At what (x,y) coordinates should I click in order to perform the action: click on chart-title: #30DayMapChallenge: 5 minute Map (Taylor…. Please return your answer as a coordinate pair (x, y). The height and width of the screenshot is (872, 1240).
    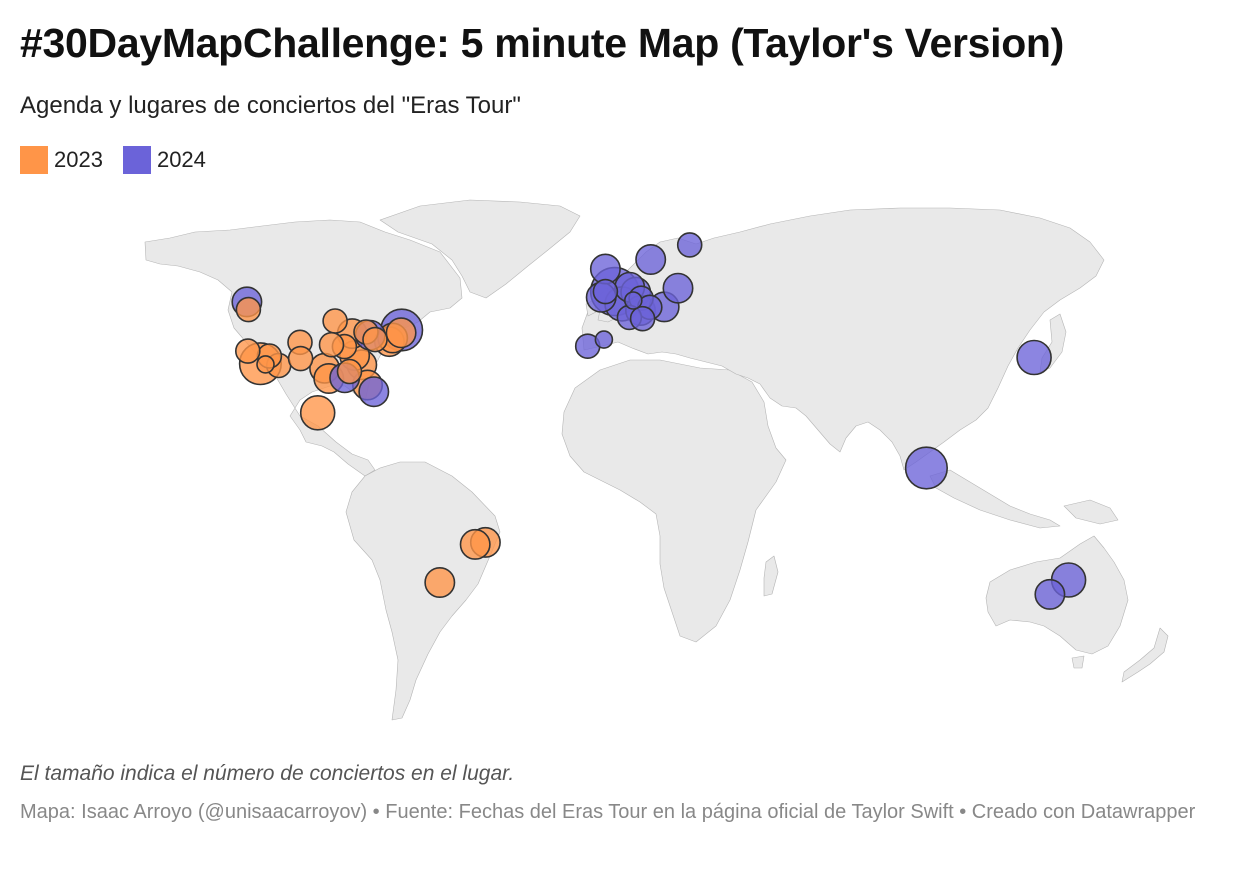
    Looking at the image, I should click on (542, 43).